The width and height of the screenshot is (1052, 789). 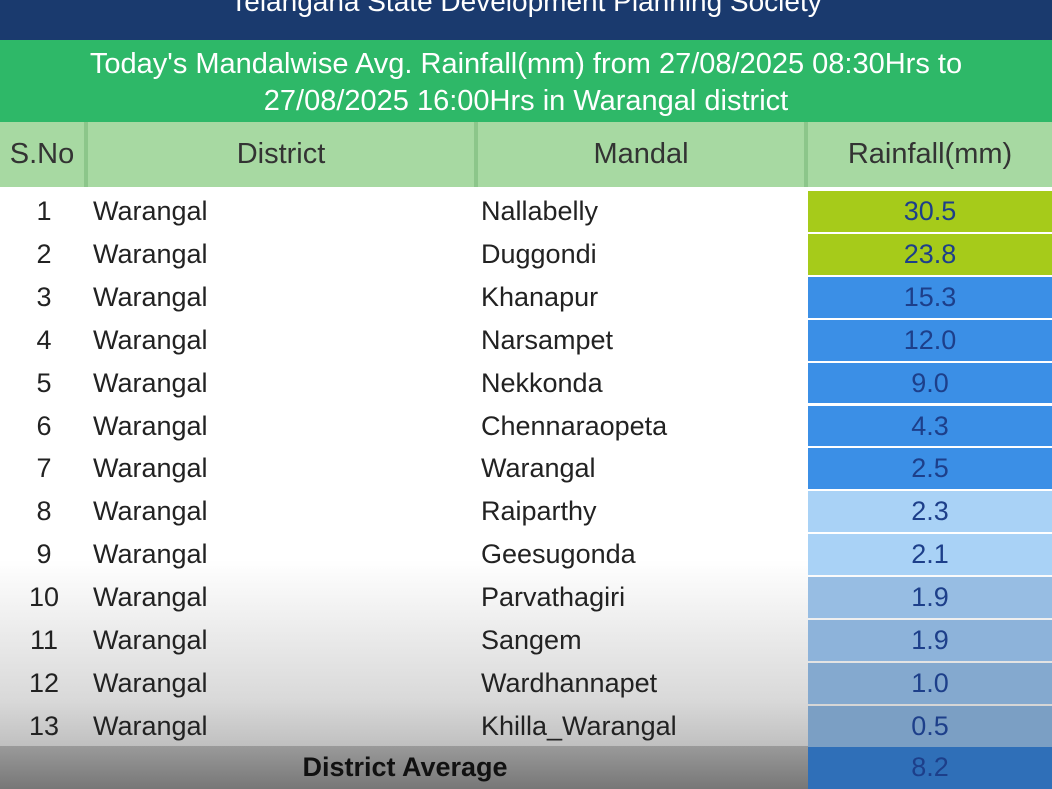 What do you see at coordinates (405, 767) in the screenshot?
I see `footer-label: District Average` at bounding box center [405, 767].